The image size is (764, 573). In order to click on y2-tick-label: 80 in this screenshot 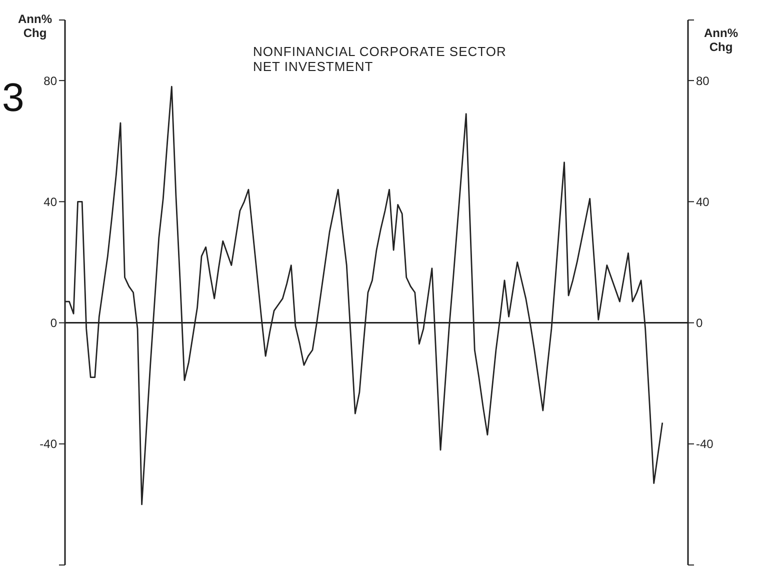, I will do `click(703, 81)`.